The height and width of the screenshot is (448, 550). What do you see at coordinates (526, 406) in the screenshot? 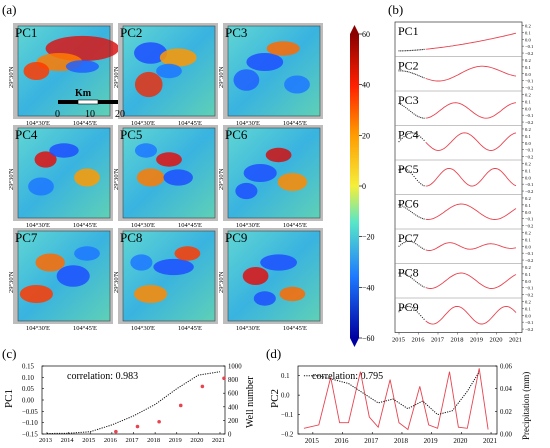
I see `chart-d-y2label: Precipitation (mm)` at bounding box center [526, 406].